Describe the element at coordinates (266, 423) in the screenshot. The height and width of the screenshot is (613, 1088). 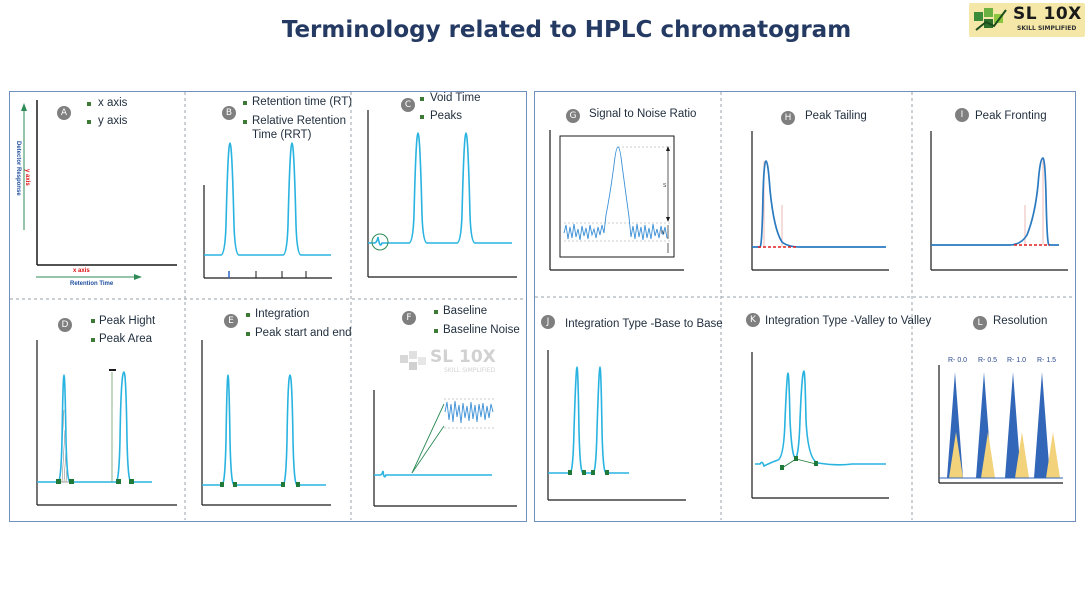
I see `panel-e-chromatogram` at that location.